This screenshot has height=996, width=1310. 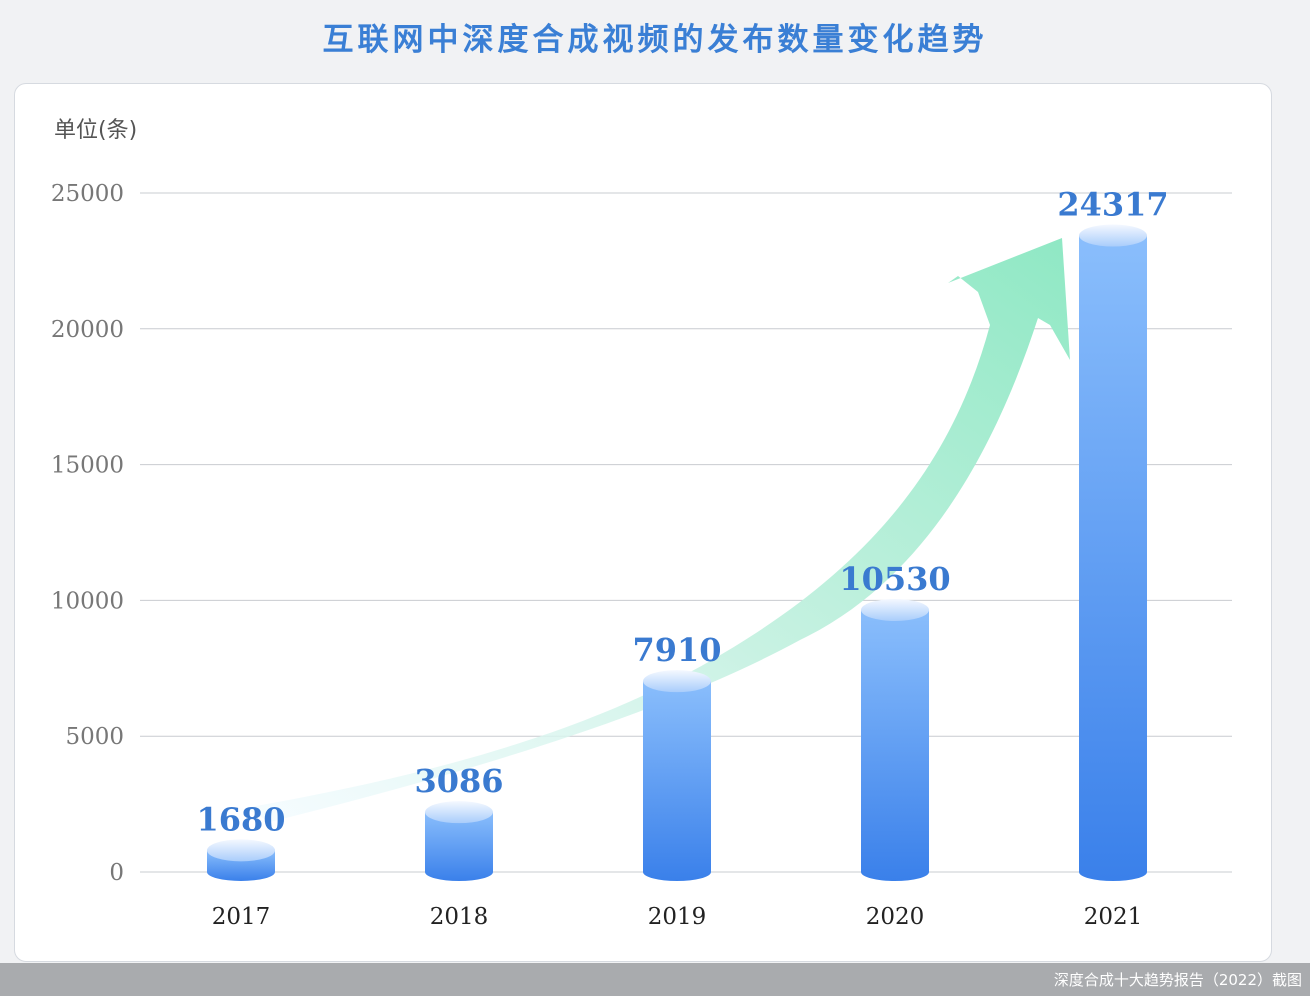 I want to click on bar-2021, so click(x=1113, y=558).